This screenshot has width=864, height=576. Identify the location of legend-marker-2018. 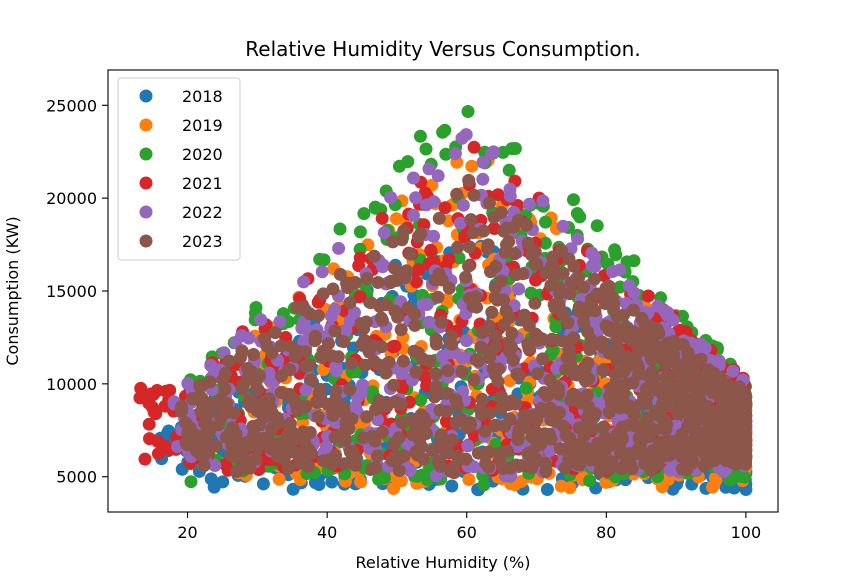
(146, 96).